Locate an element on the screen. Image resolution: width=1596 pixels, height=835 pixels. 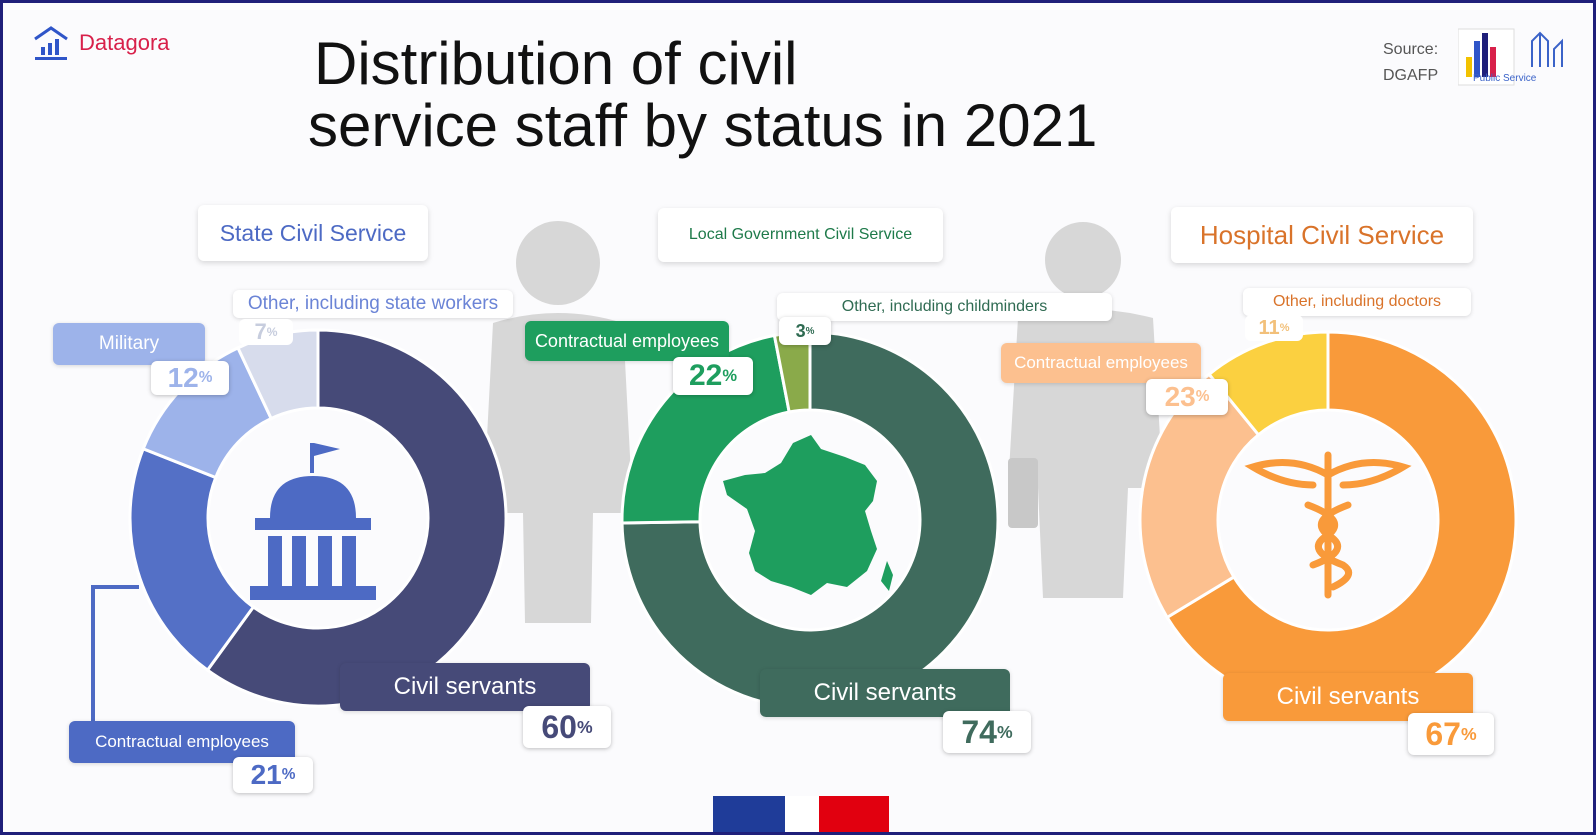
label-contractual-state: Contractual employees is located at coordinates (182, 742).